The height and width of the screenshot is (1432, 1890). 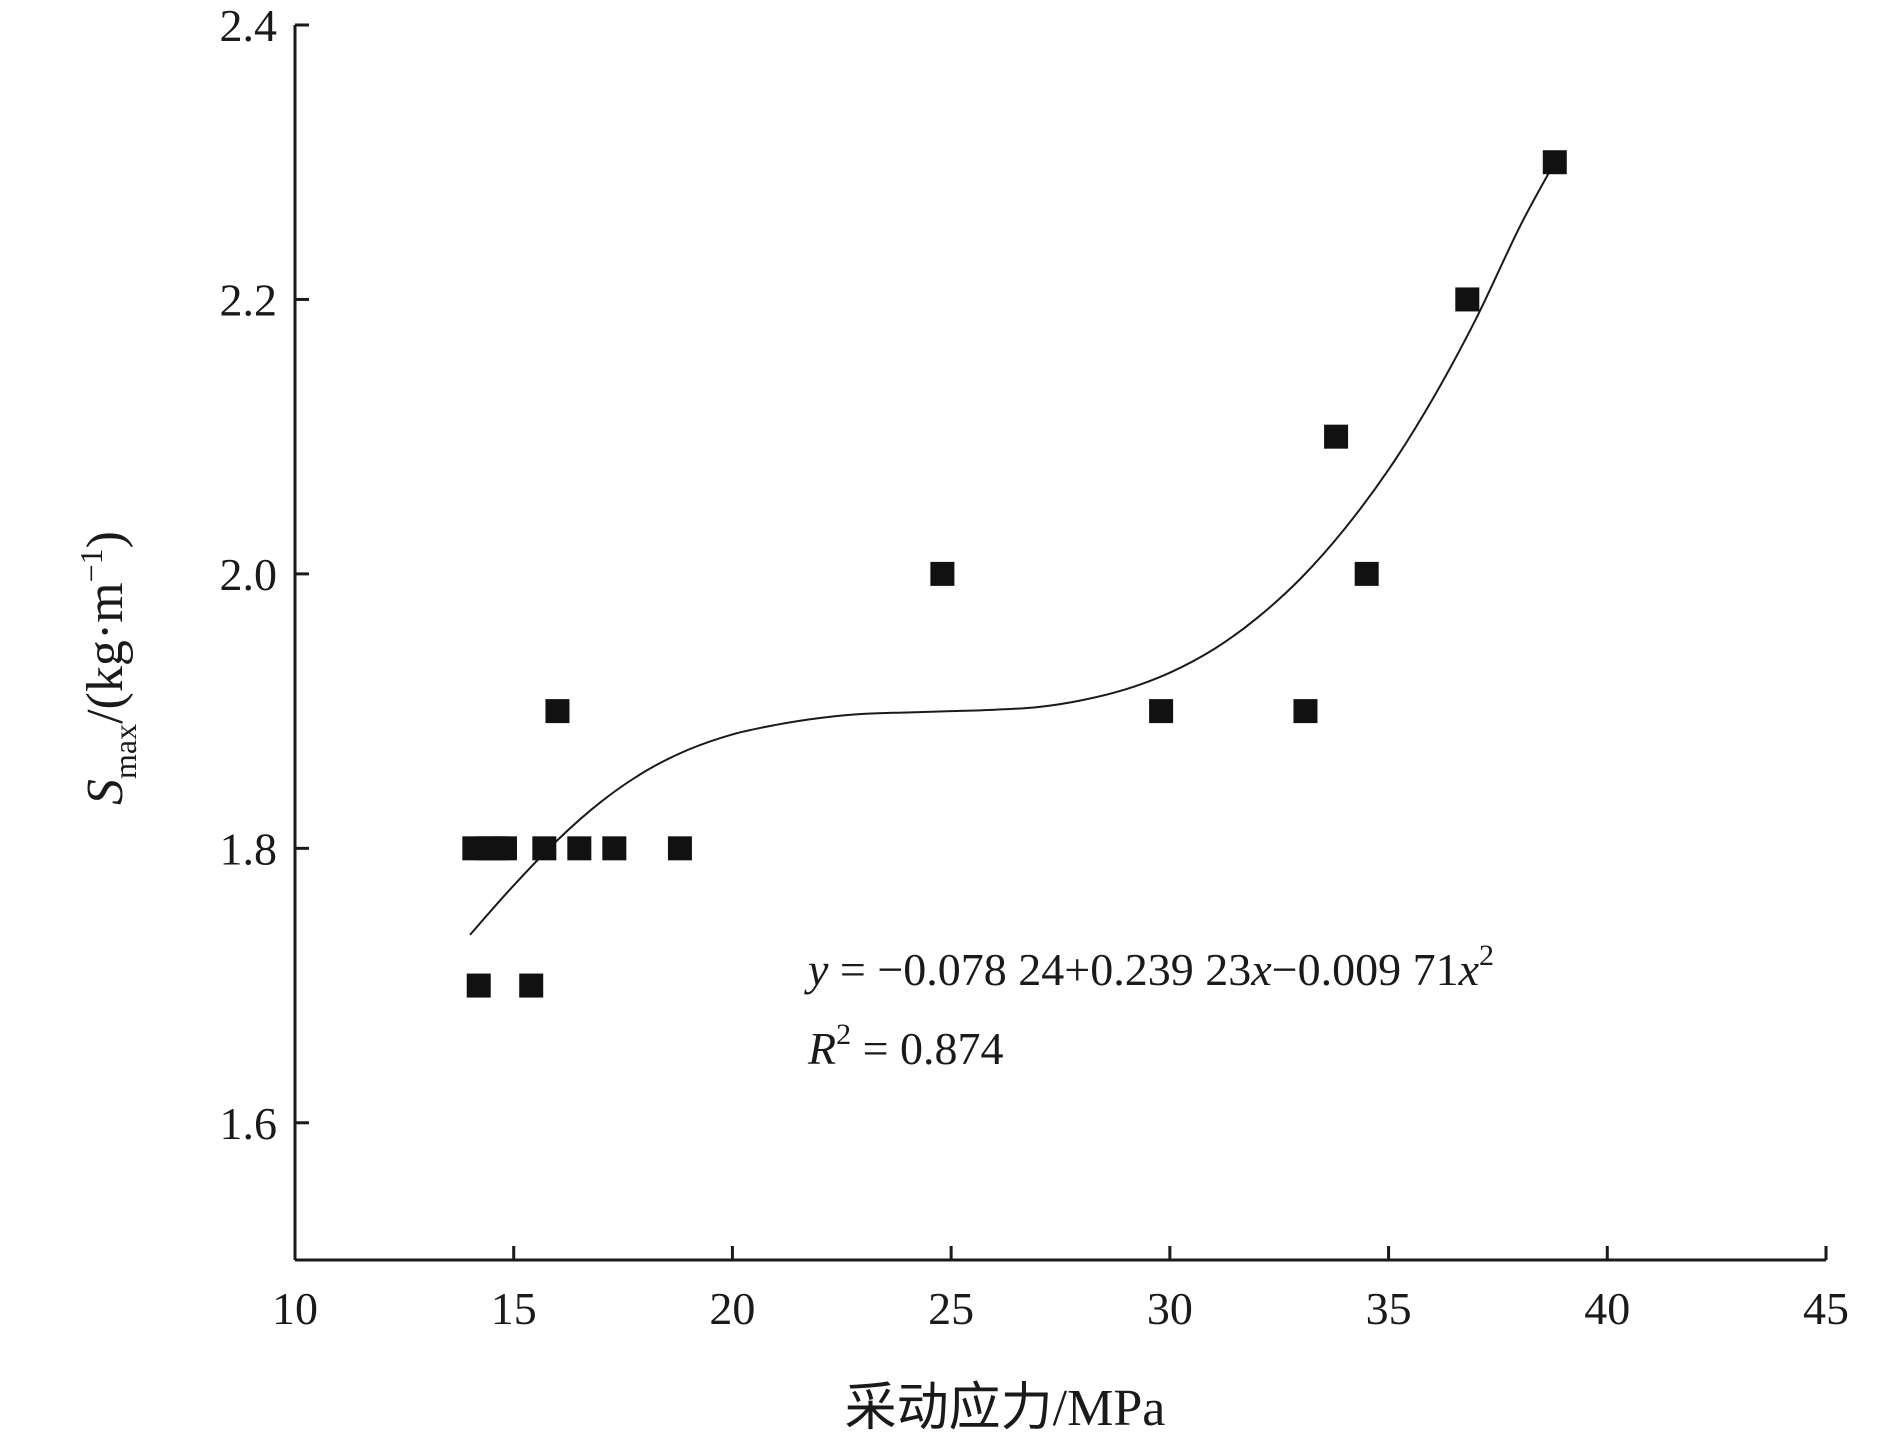 I want to click on y-tick-label: 1.6, so click(x=249, y=1123).